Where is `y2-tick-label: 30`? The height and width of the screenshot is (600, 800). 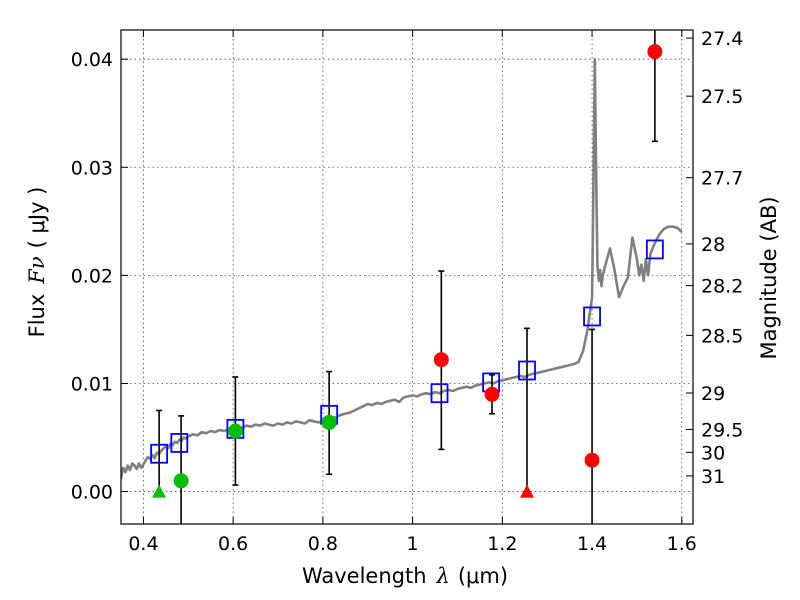 y2-tick-label: 30 is located at coordinates (713, 453).